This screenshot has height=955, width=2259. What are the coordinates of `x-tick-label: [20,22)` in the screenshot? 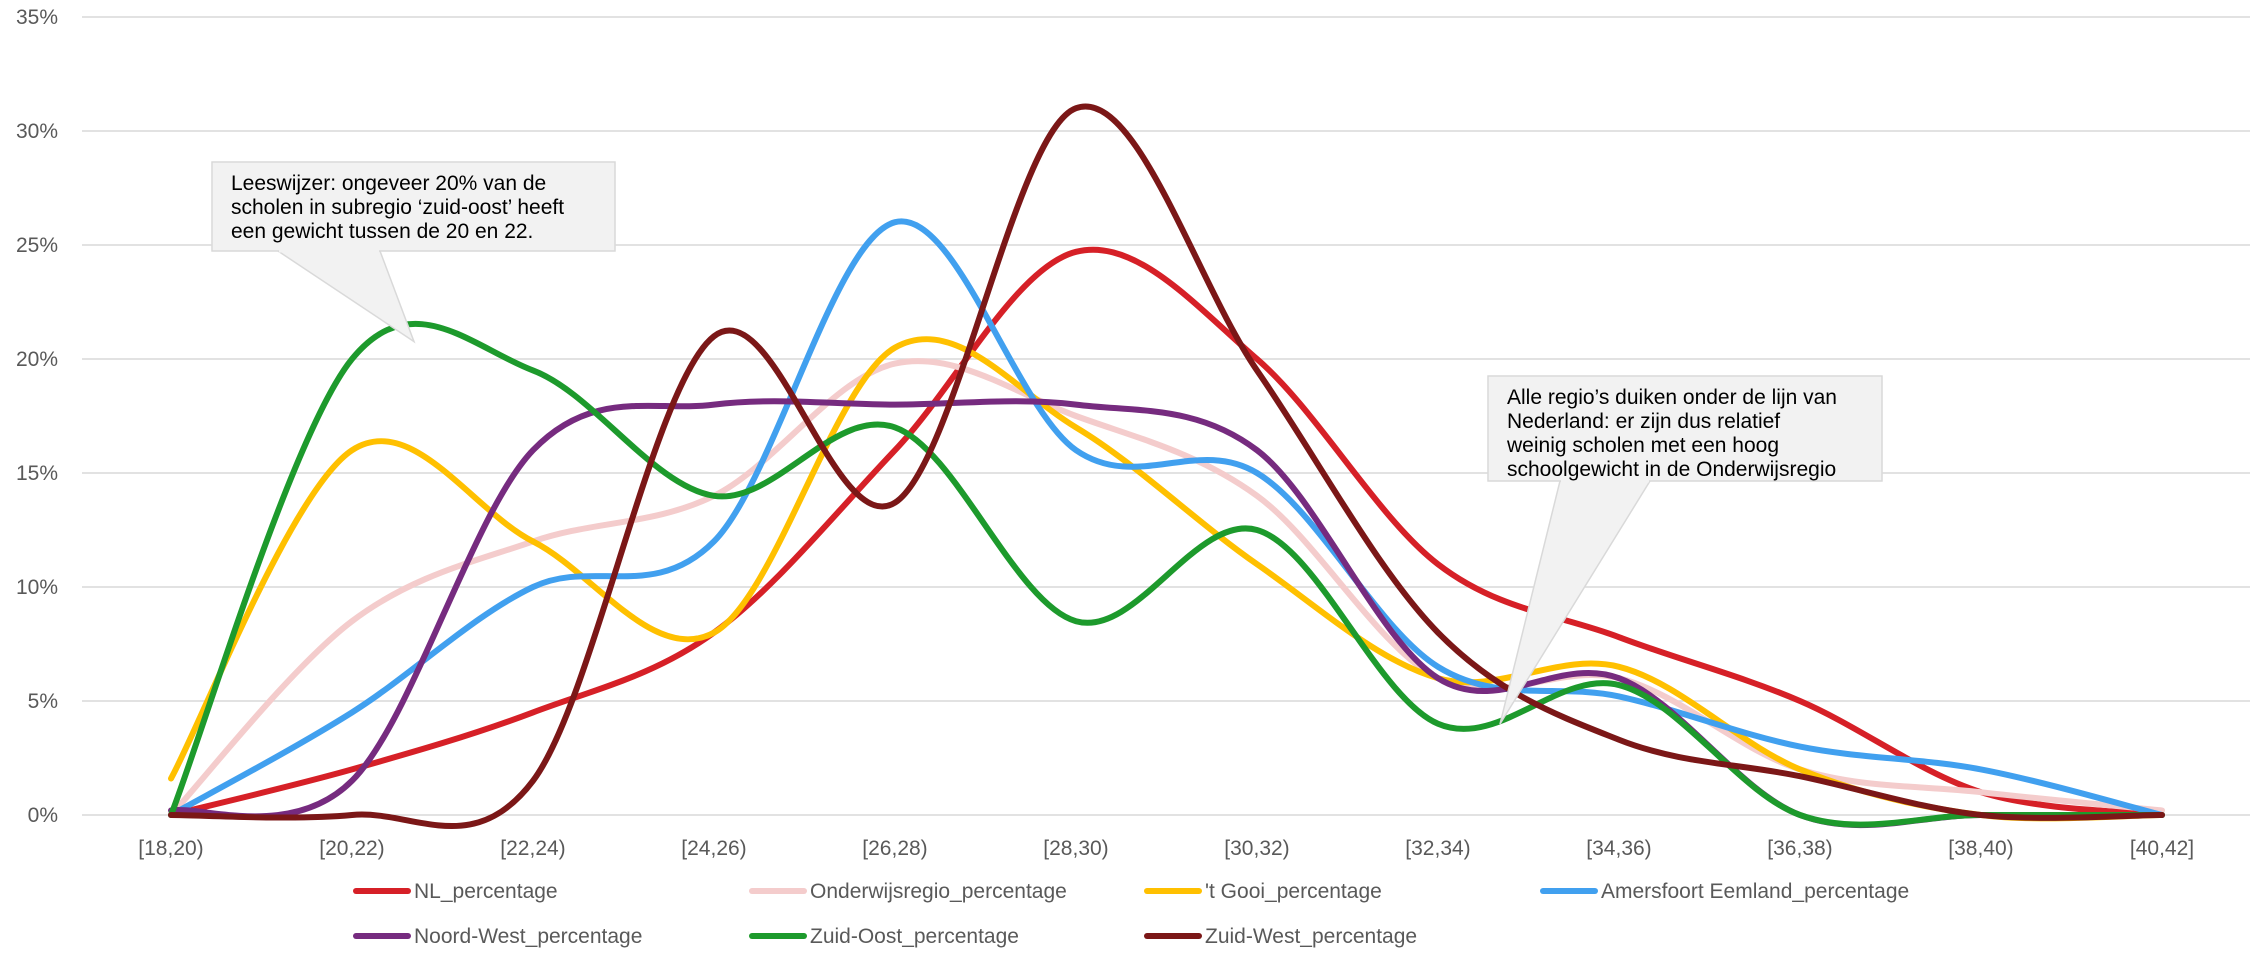 It's located at (351, 848).